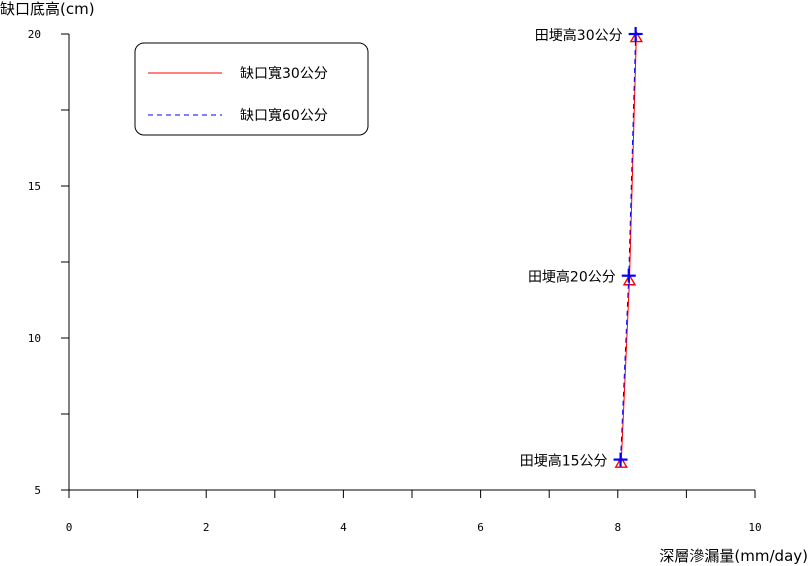 This screenshot has height=566, width=812. What do you see at coordinates (617, 527) in the screenshot?
I see `x-tick-label: 8` at bounding box center [617, 527].